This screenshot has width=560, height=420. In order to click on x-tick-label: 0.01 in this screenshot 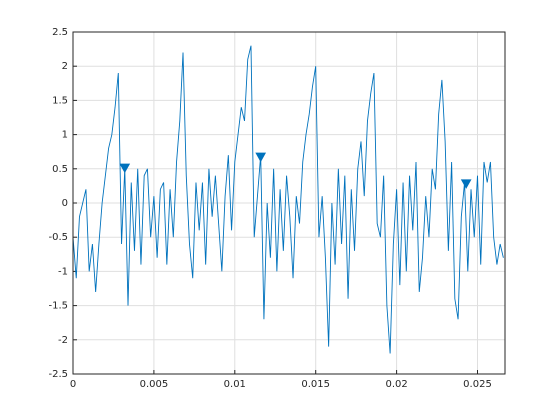, I will do `click(235, 384)`.